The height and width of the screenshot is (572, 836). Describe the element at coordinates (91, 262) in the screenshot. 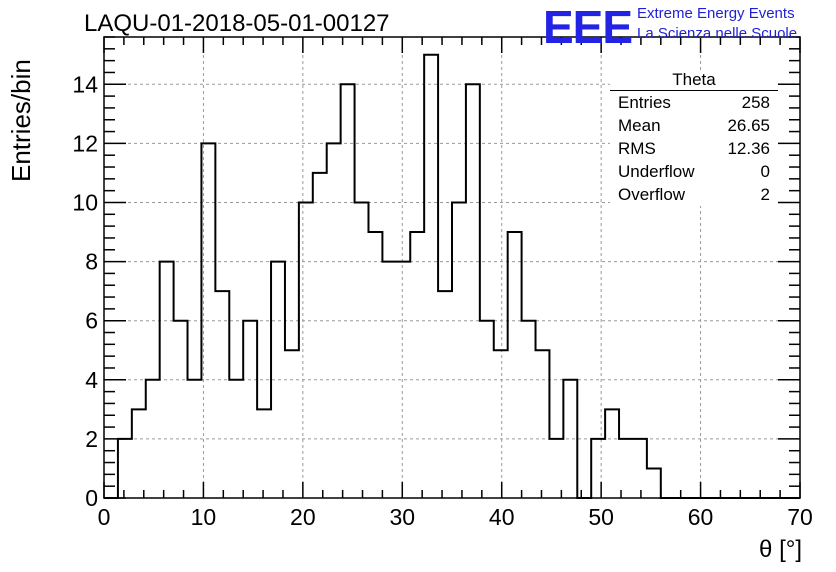

I see `y-tick-label: 8` at that location.